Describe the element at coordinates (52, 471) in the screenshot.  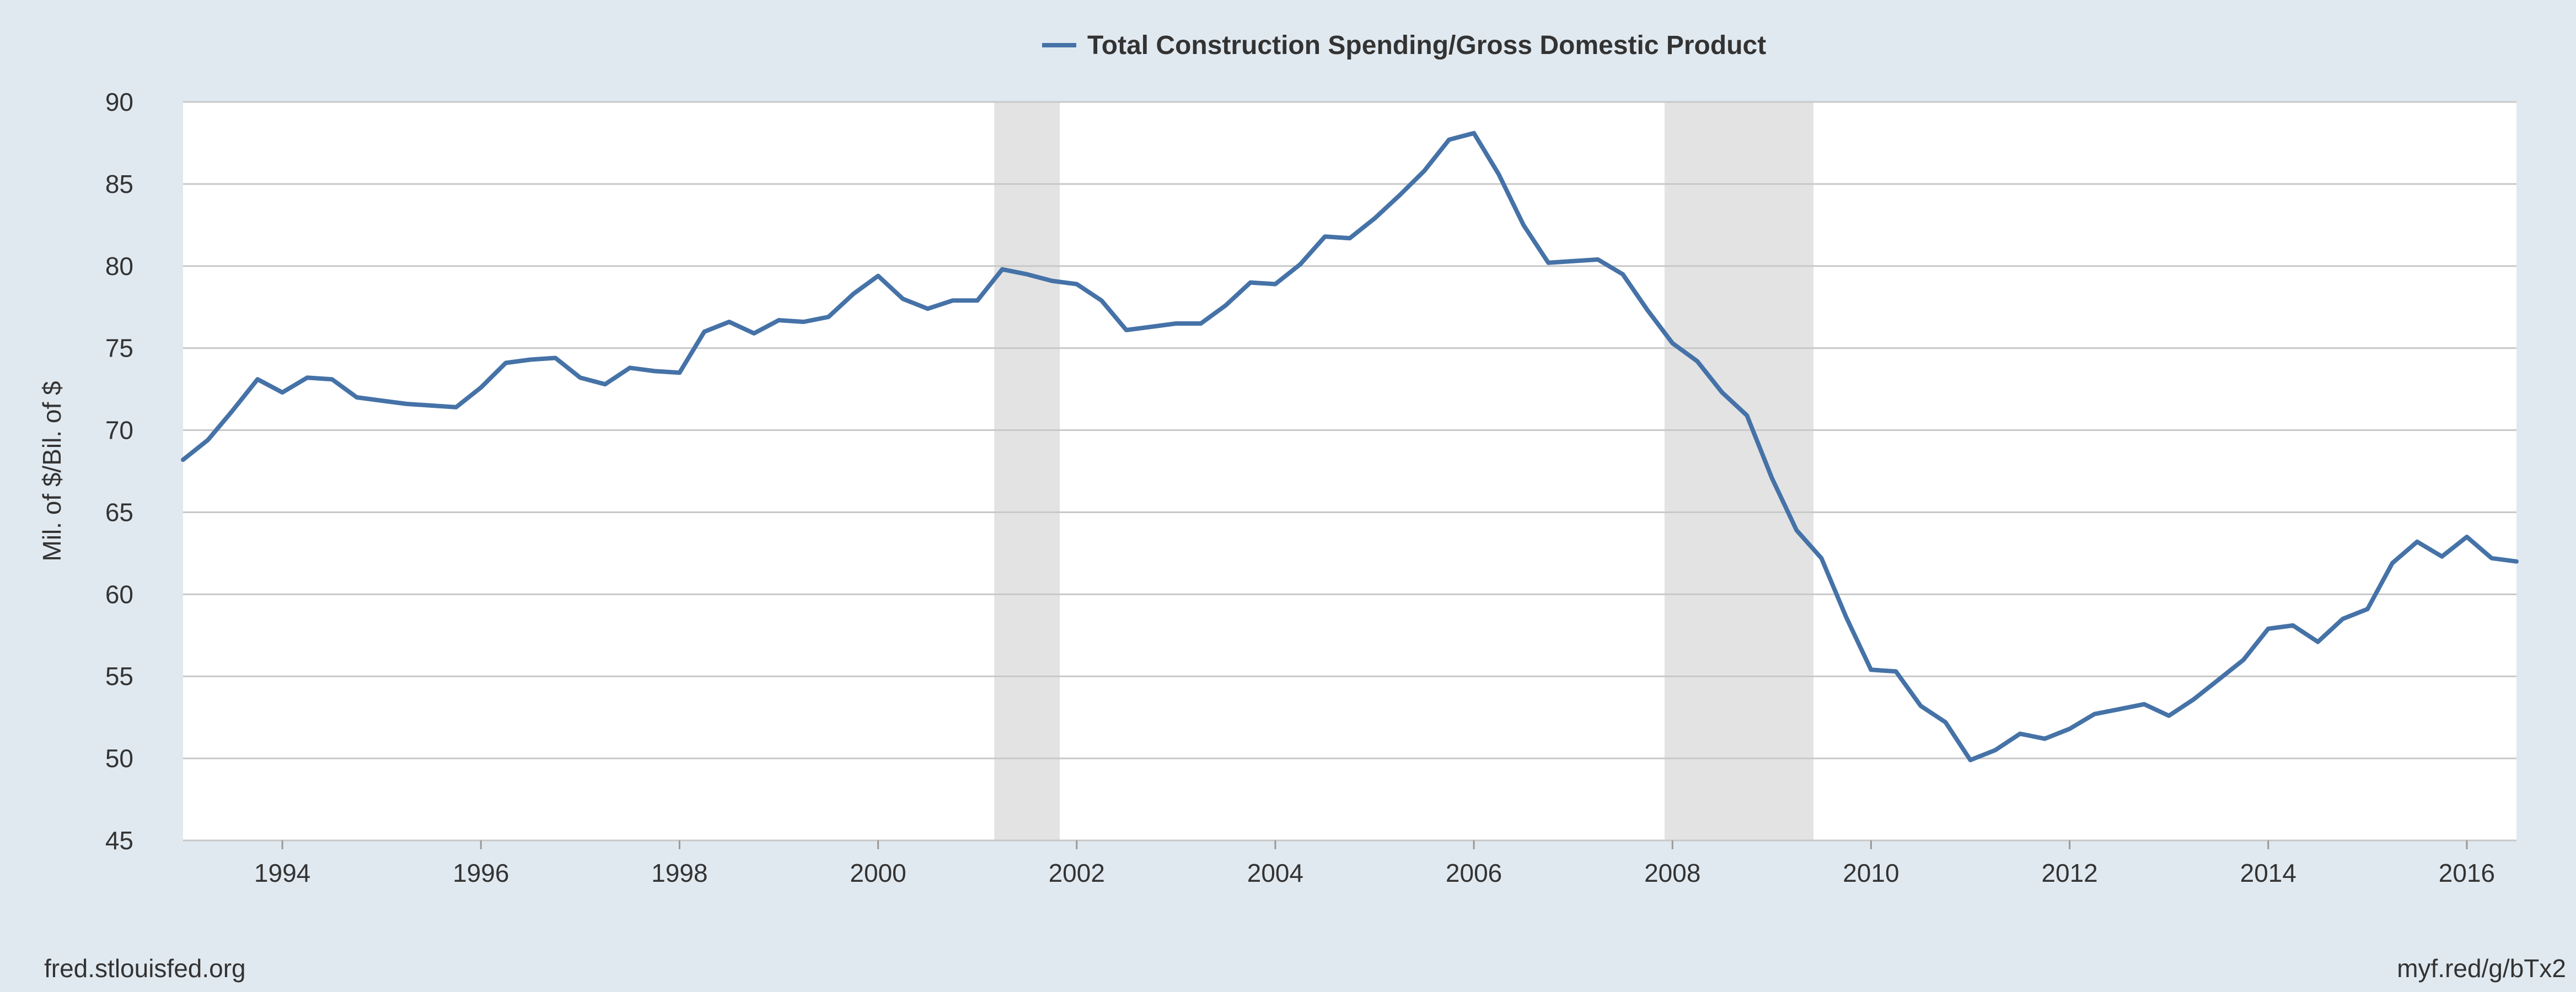
I see `y-axis-title: Mil. of $/Bil. of $` at that location.